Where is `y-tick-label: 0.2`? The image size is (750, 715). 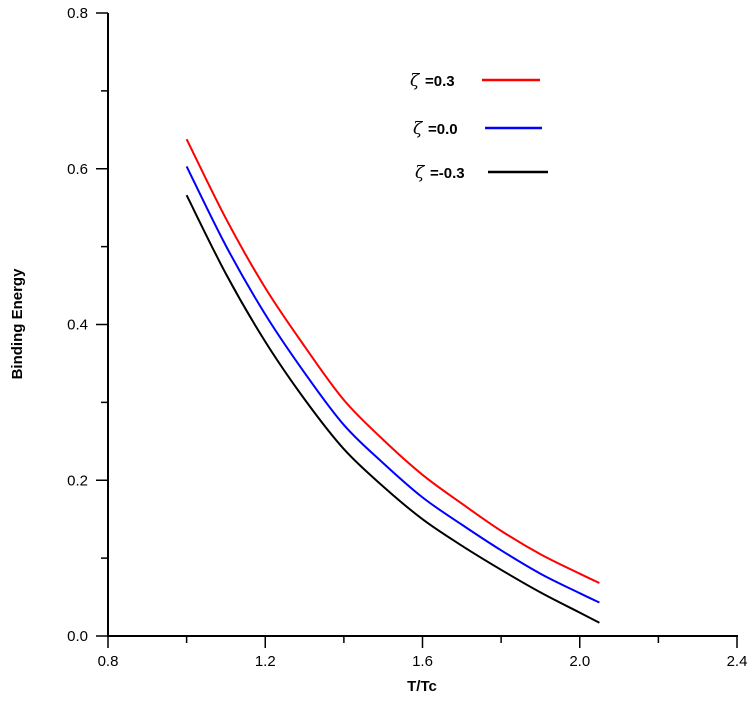
y-tick-label: 0.2 is located at coordinates (77, 480).